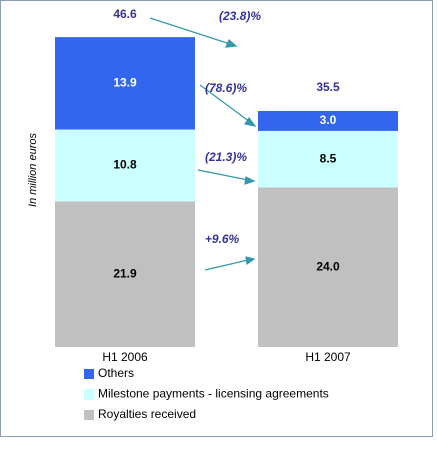 This screenshot has height=454, width=437. What do you see at coordinates (203, 144) in the screenshot?
I see `arrows` at bounding box center [203, 144].